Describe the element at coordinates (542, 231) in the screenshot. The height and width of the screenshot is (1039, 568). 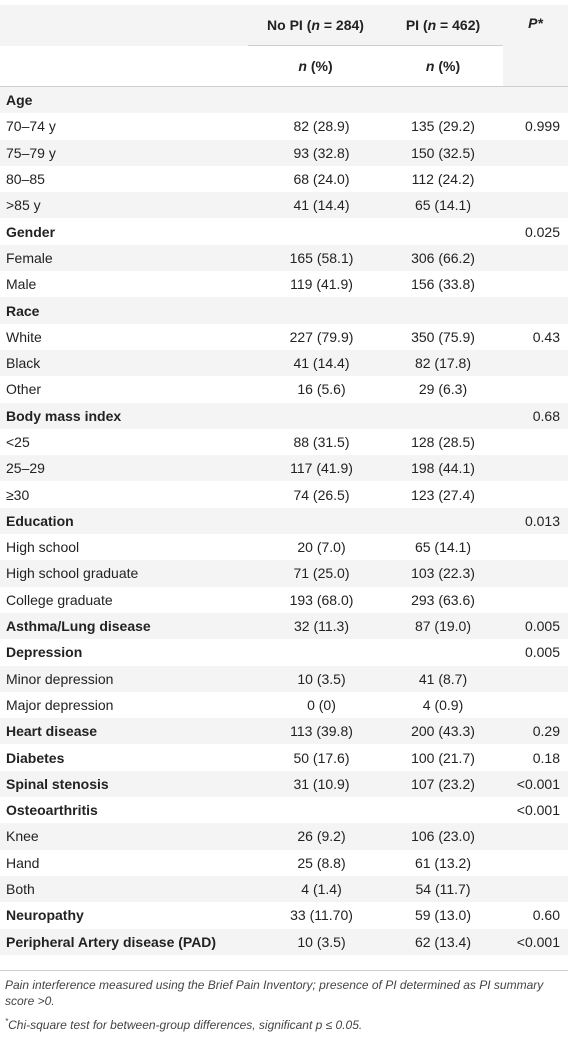
I see `p-value: 0.025` at that location.